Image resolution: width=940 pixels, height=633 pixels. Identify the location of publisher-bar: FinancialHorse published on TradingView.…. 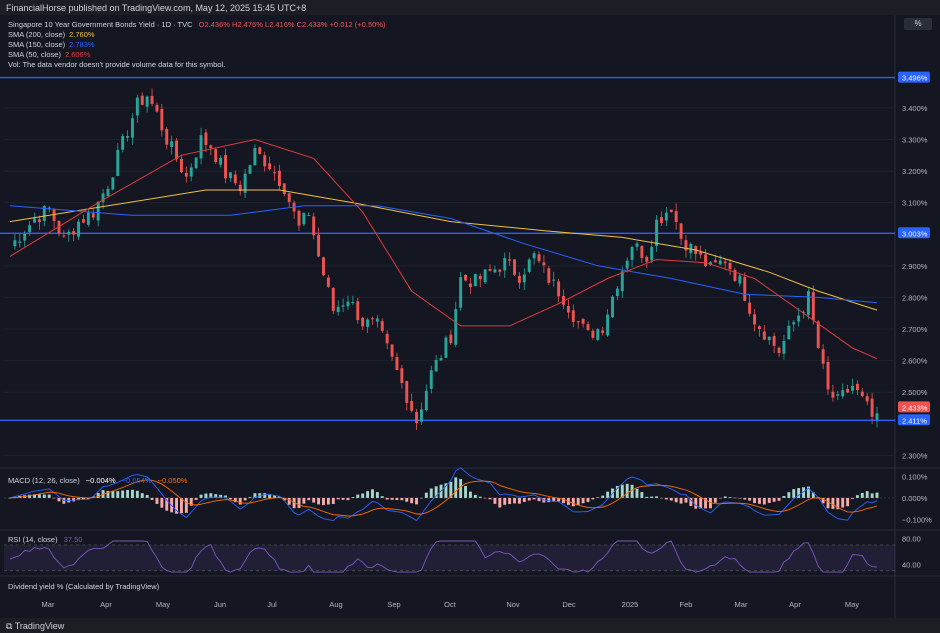
(470, 7).